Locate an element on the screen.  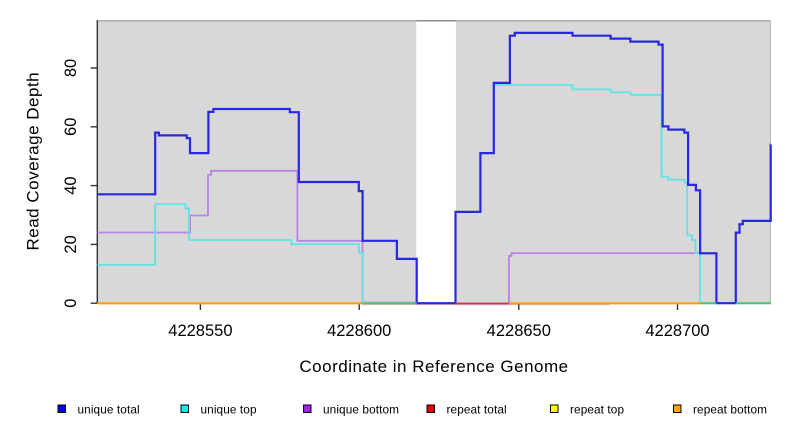
svg-text: unique total is located at coordinates (109, 410).